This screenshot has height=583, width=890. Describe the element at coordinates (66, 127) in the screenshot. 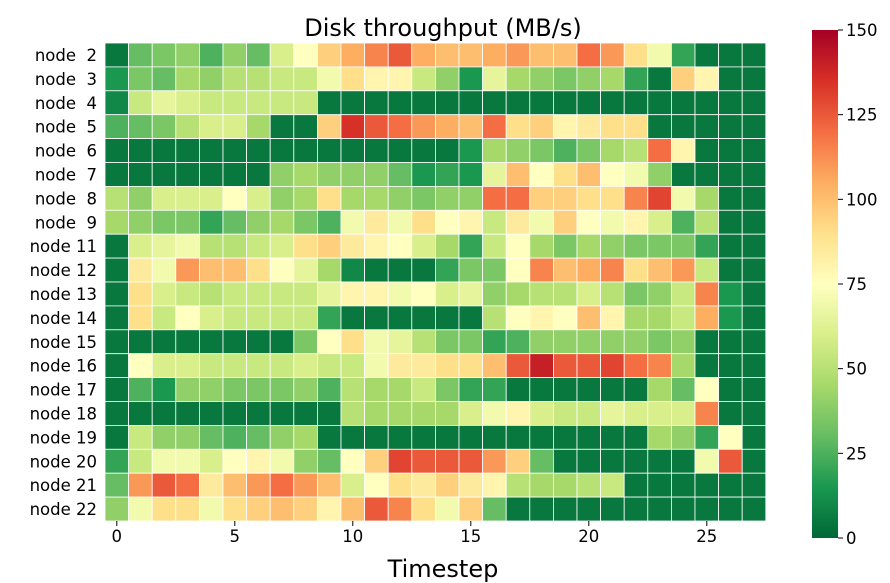

I see `row-label: node 5` at that location.